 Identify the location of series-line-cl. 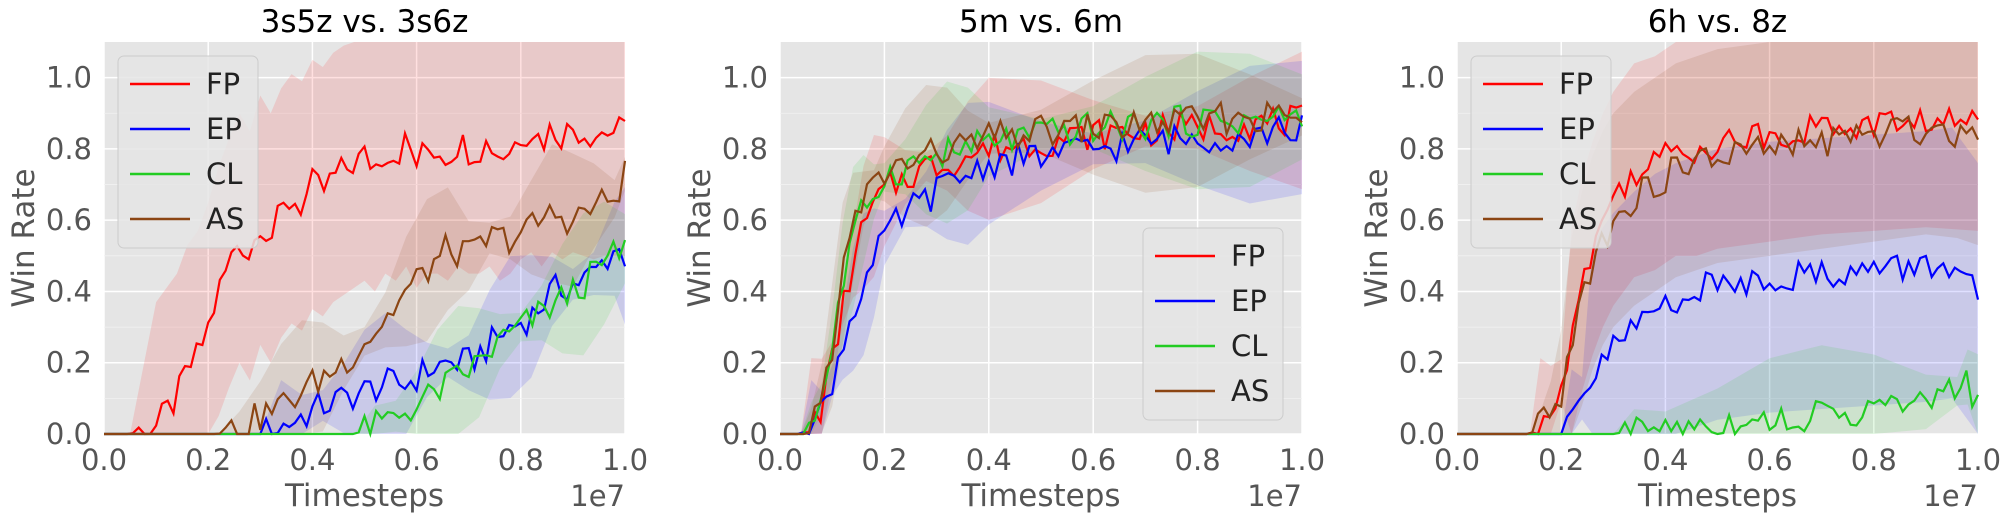
(1718, 403).